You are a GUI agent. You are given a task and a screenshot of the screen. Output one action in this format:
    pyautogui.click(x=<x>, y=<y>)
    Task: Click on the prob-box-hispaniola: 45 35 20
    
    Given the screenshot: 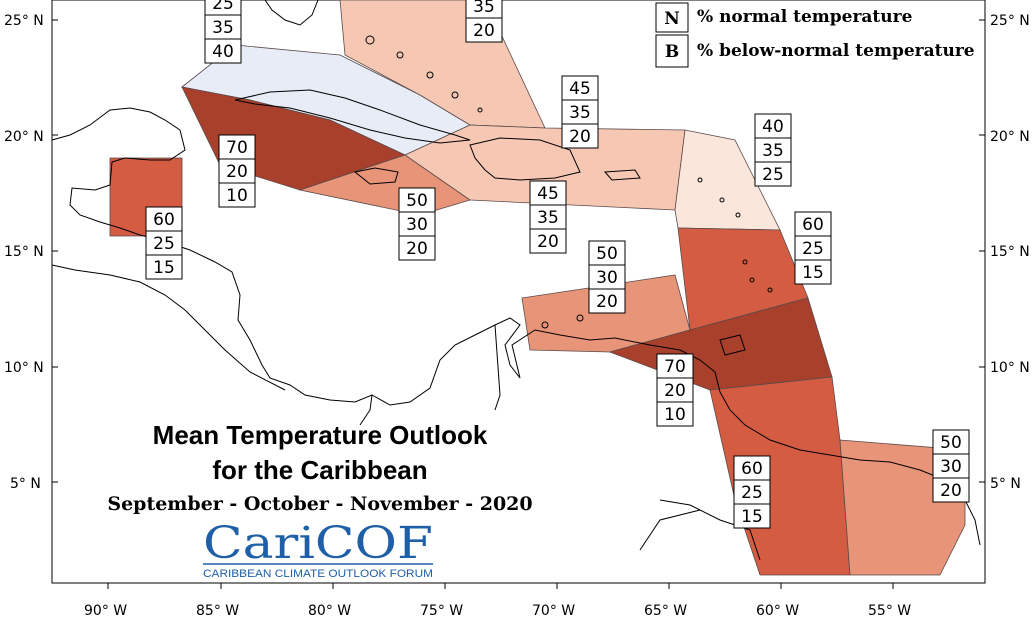 What is the action you would take?
    pyautogui.click(x=580, y=112)
    